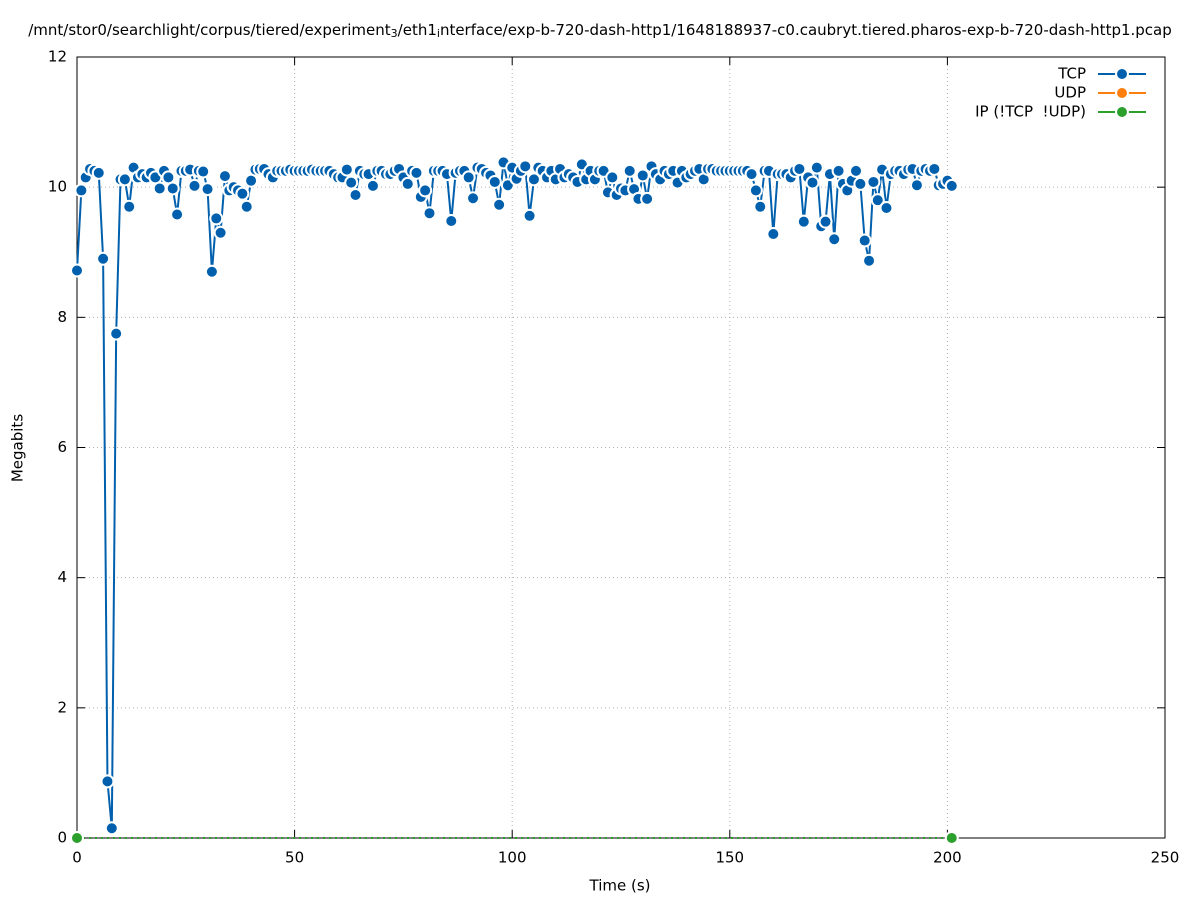 This screenshot has height=900, width=1197. What do you see at coordinates (62, 838) in the screenshot?
I see `y-tick-label: 0` at bounding box center [62, 838].